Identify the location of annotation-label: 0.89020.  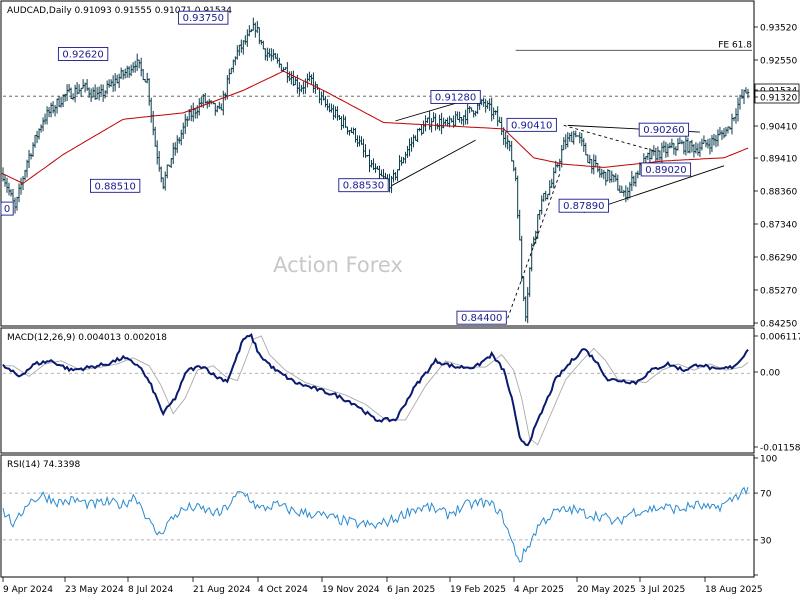
(665, 170).